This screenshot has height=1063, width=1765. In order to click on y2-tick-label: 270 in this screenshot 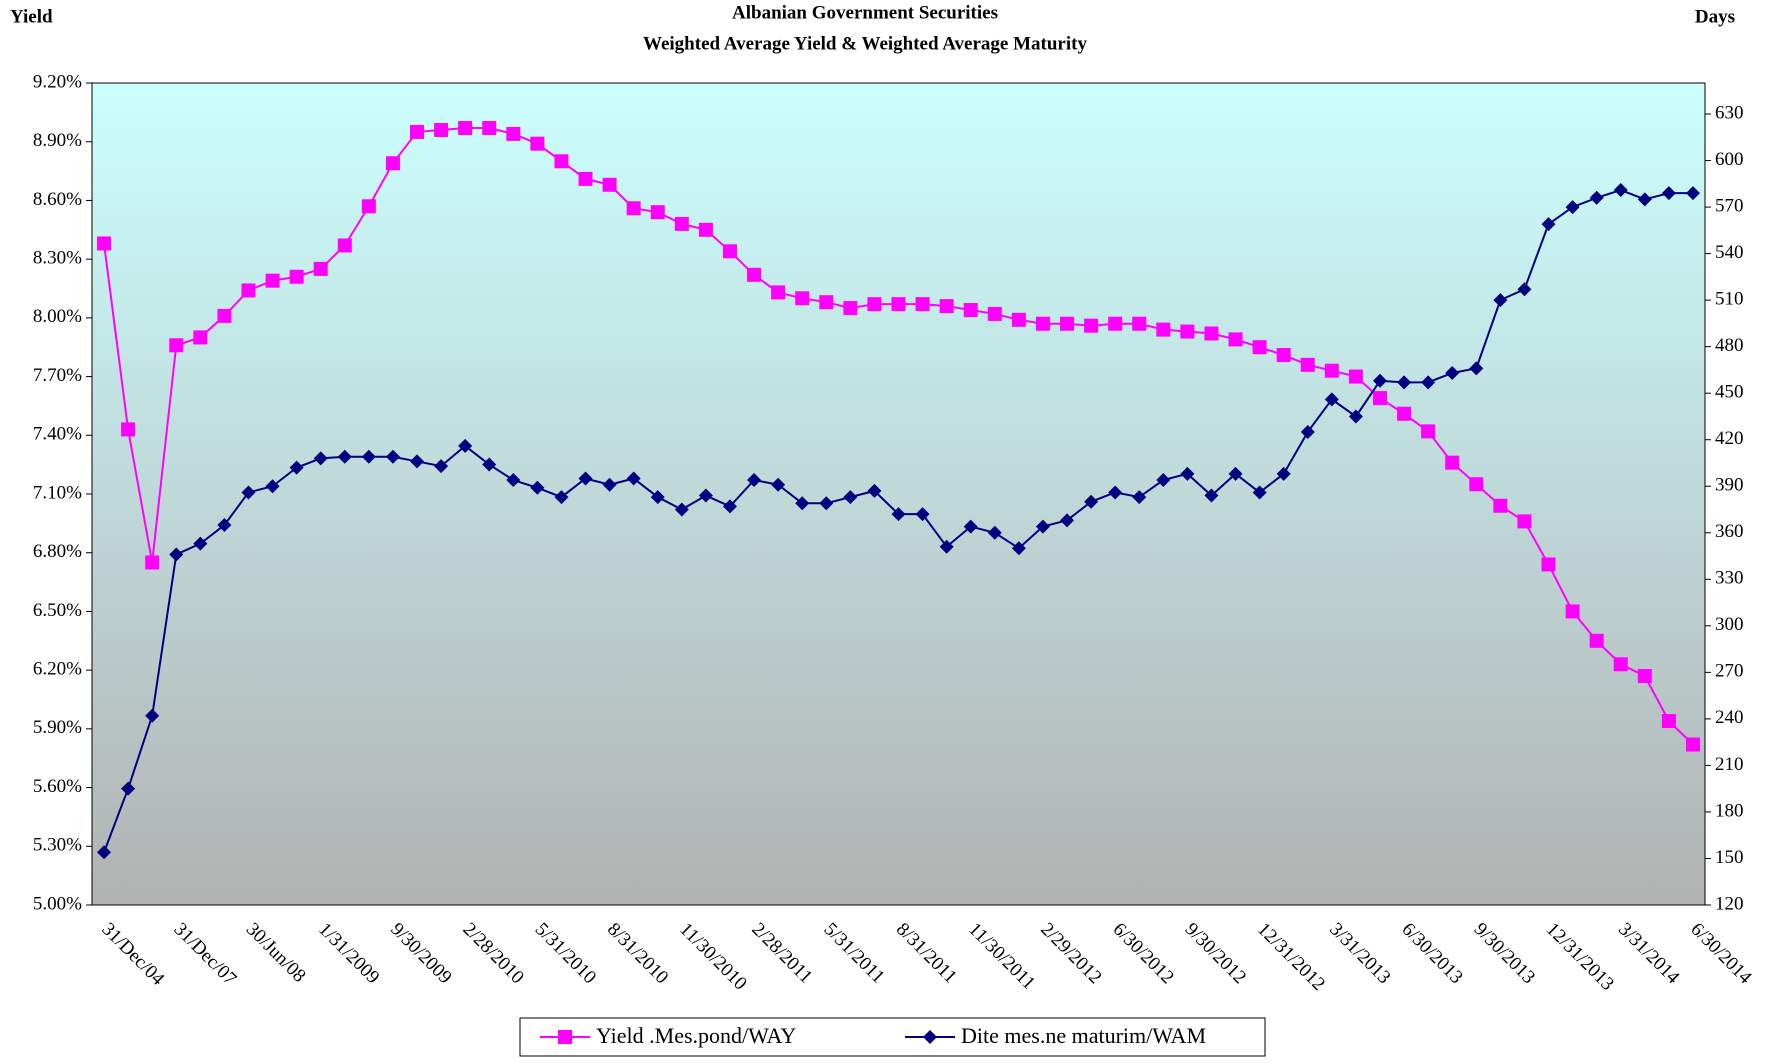, I will do `click(1729, 671)`.